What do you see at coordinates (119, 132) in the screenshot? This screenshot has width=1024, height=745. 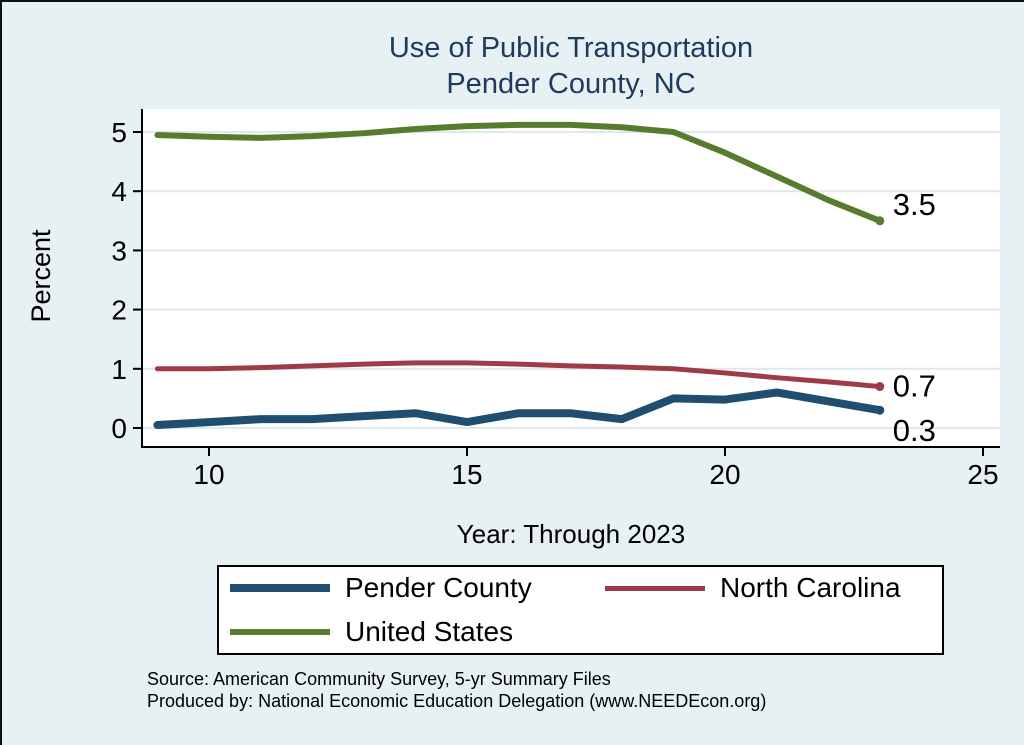 I see `svg-text: 5` at bounding box center [119, 132].